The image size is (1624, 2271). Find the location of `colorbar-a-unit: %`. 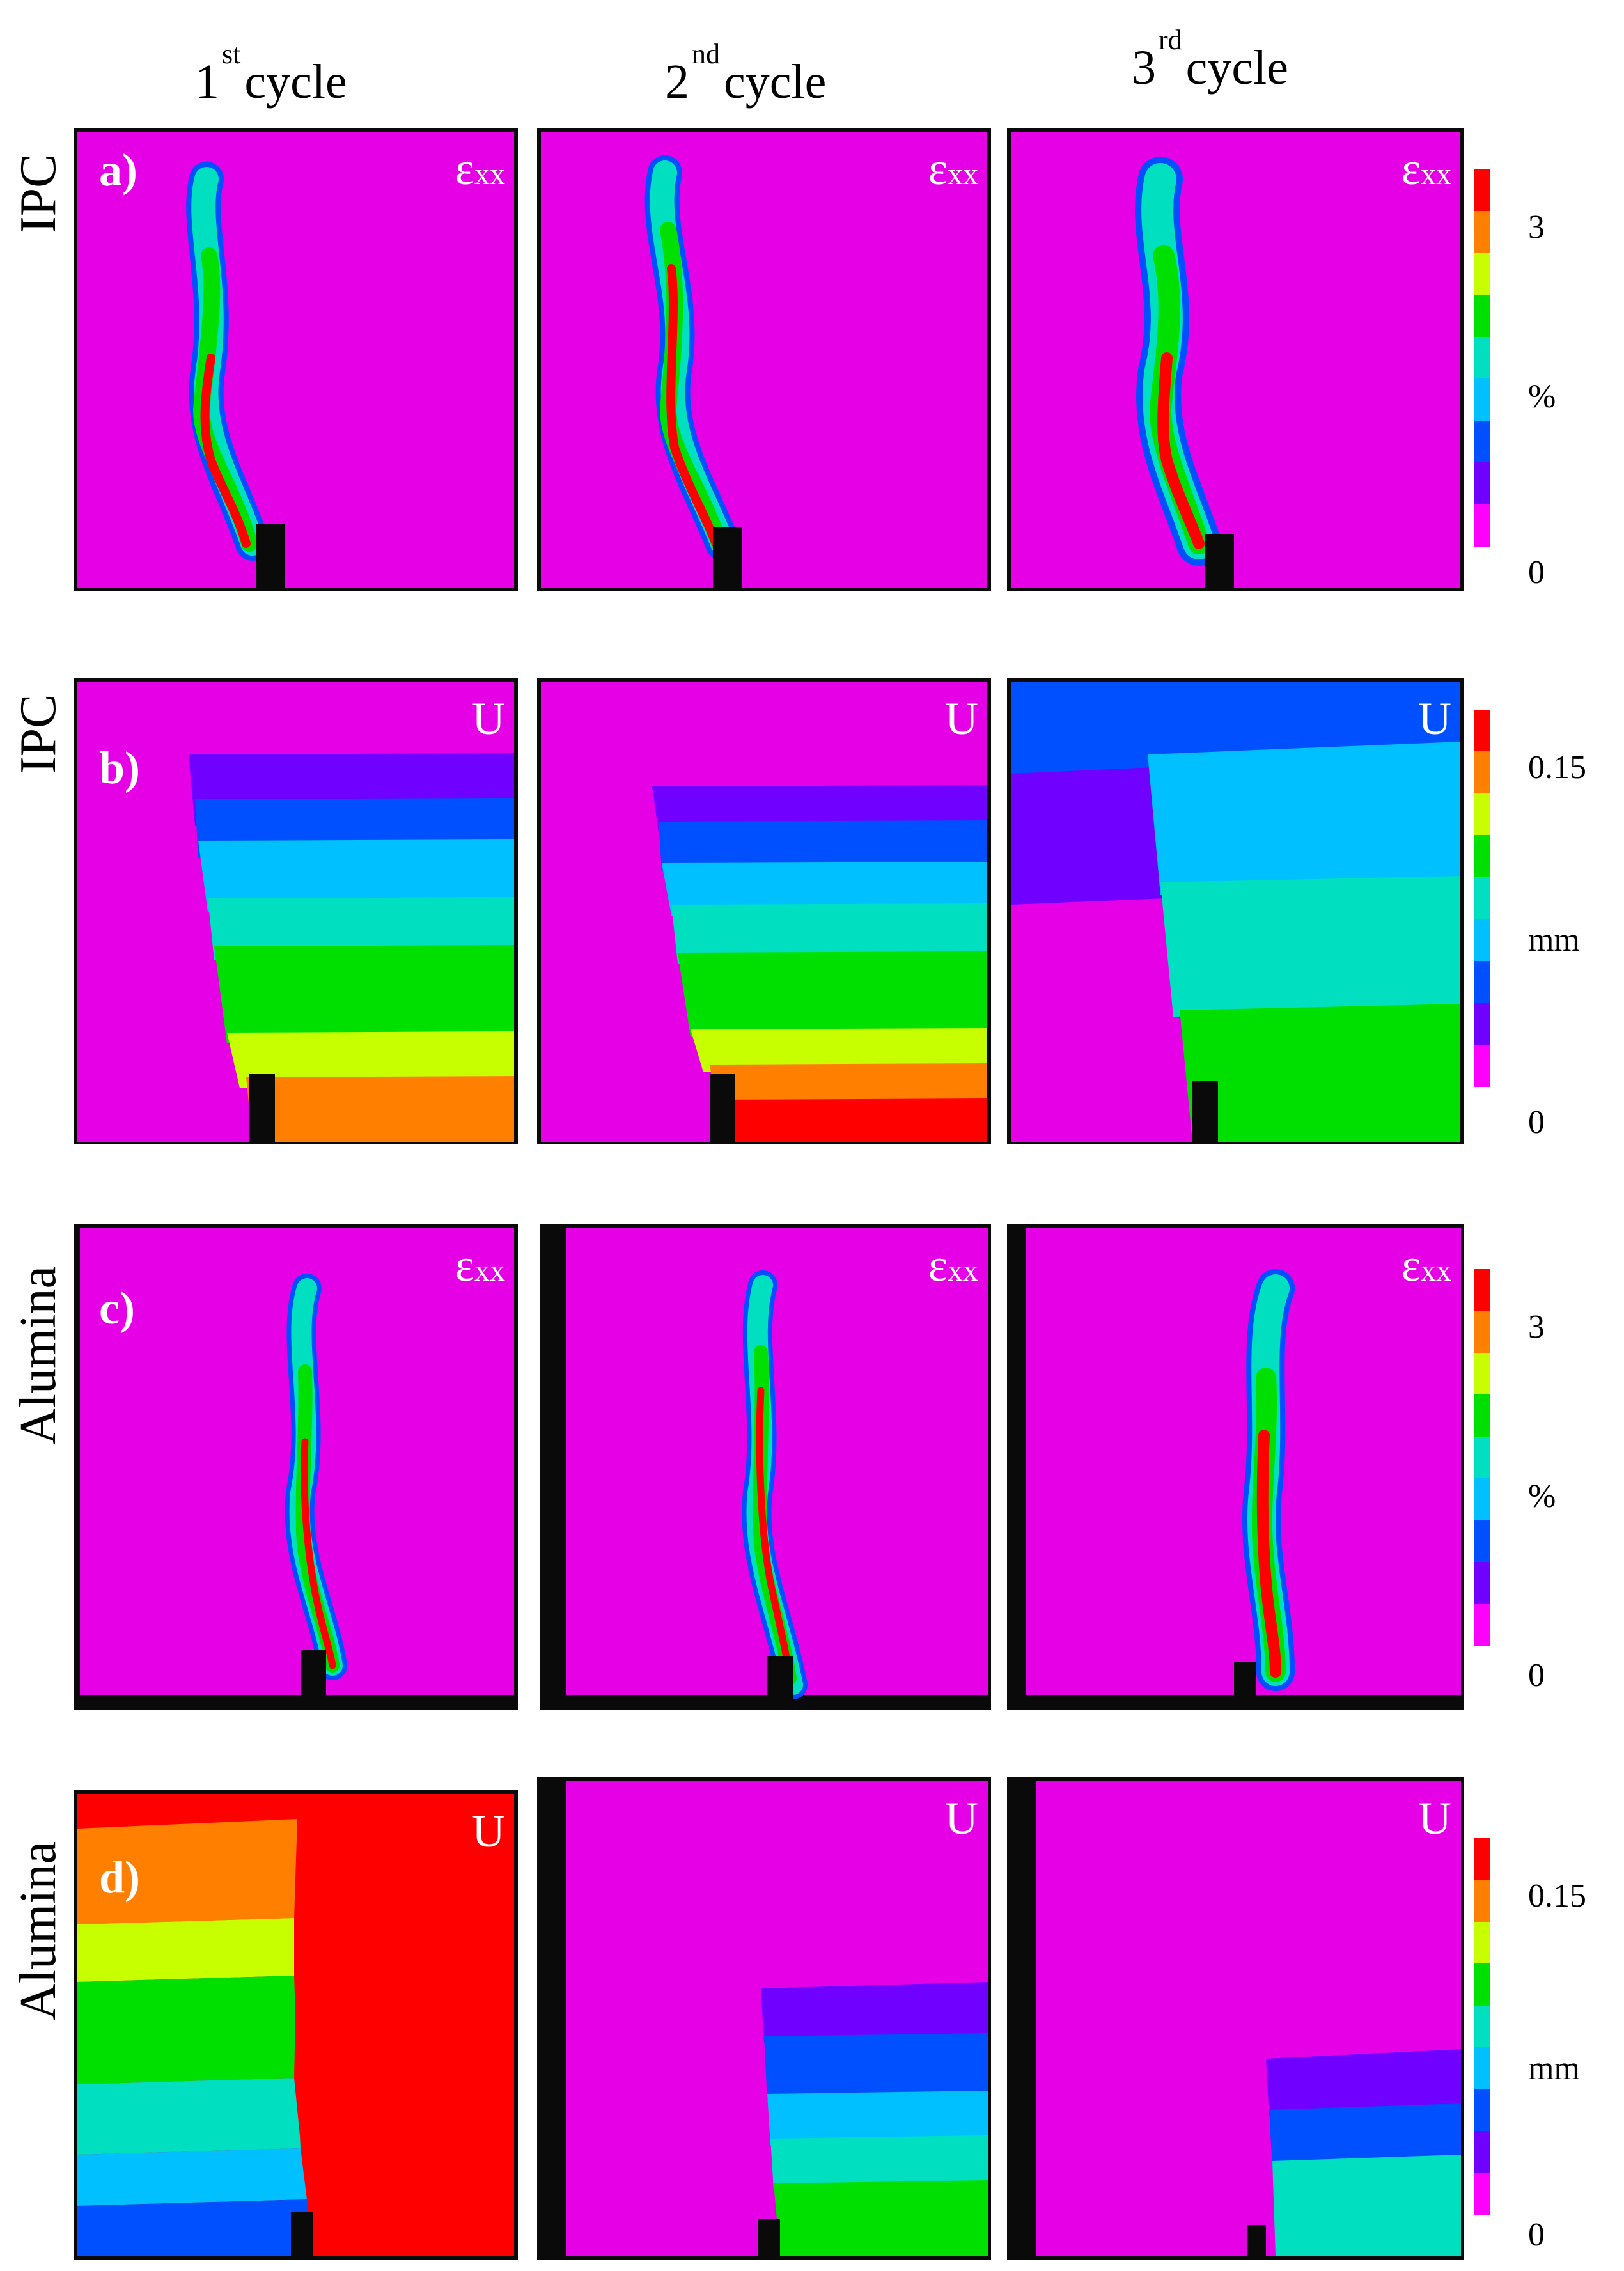

colorbar-a-unit: % is located at coordinates (1542, 397).